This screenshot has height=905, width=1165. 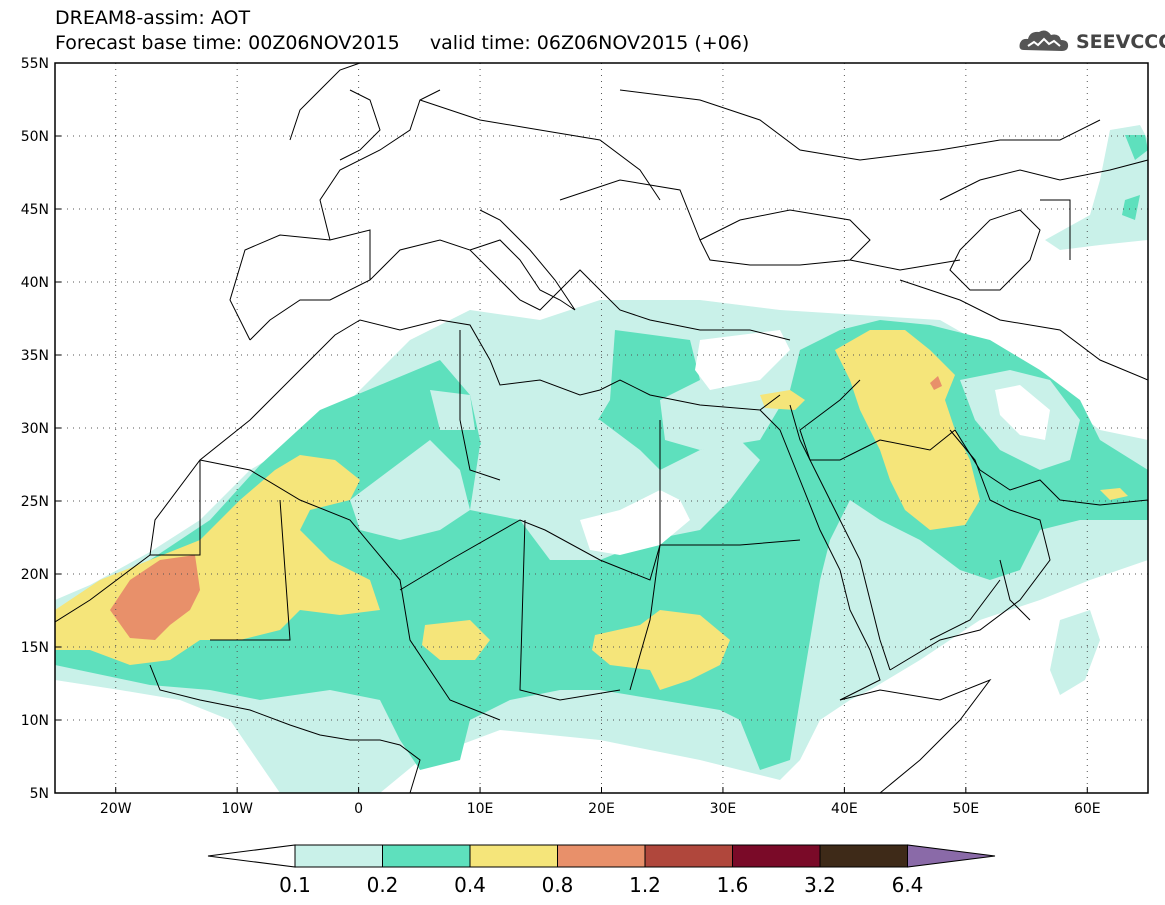 What do you see at coordinates (116, 809) in the screenshot?
I see `lon-tick-label: 20W` at bounding box center [116, 809].